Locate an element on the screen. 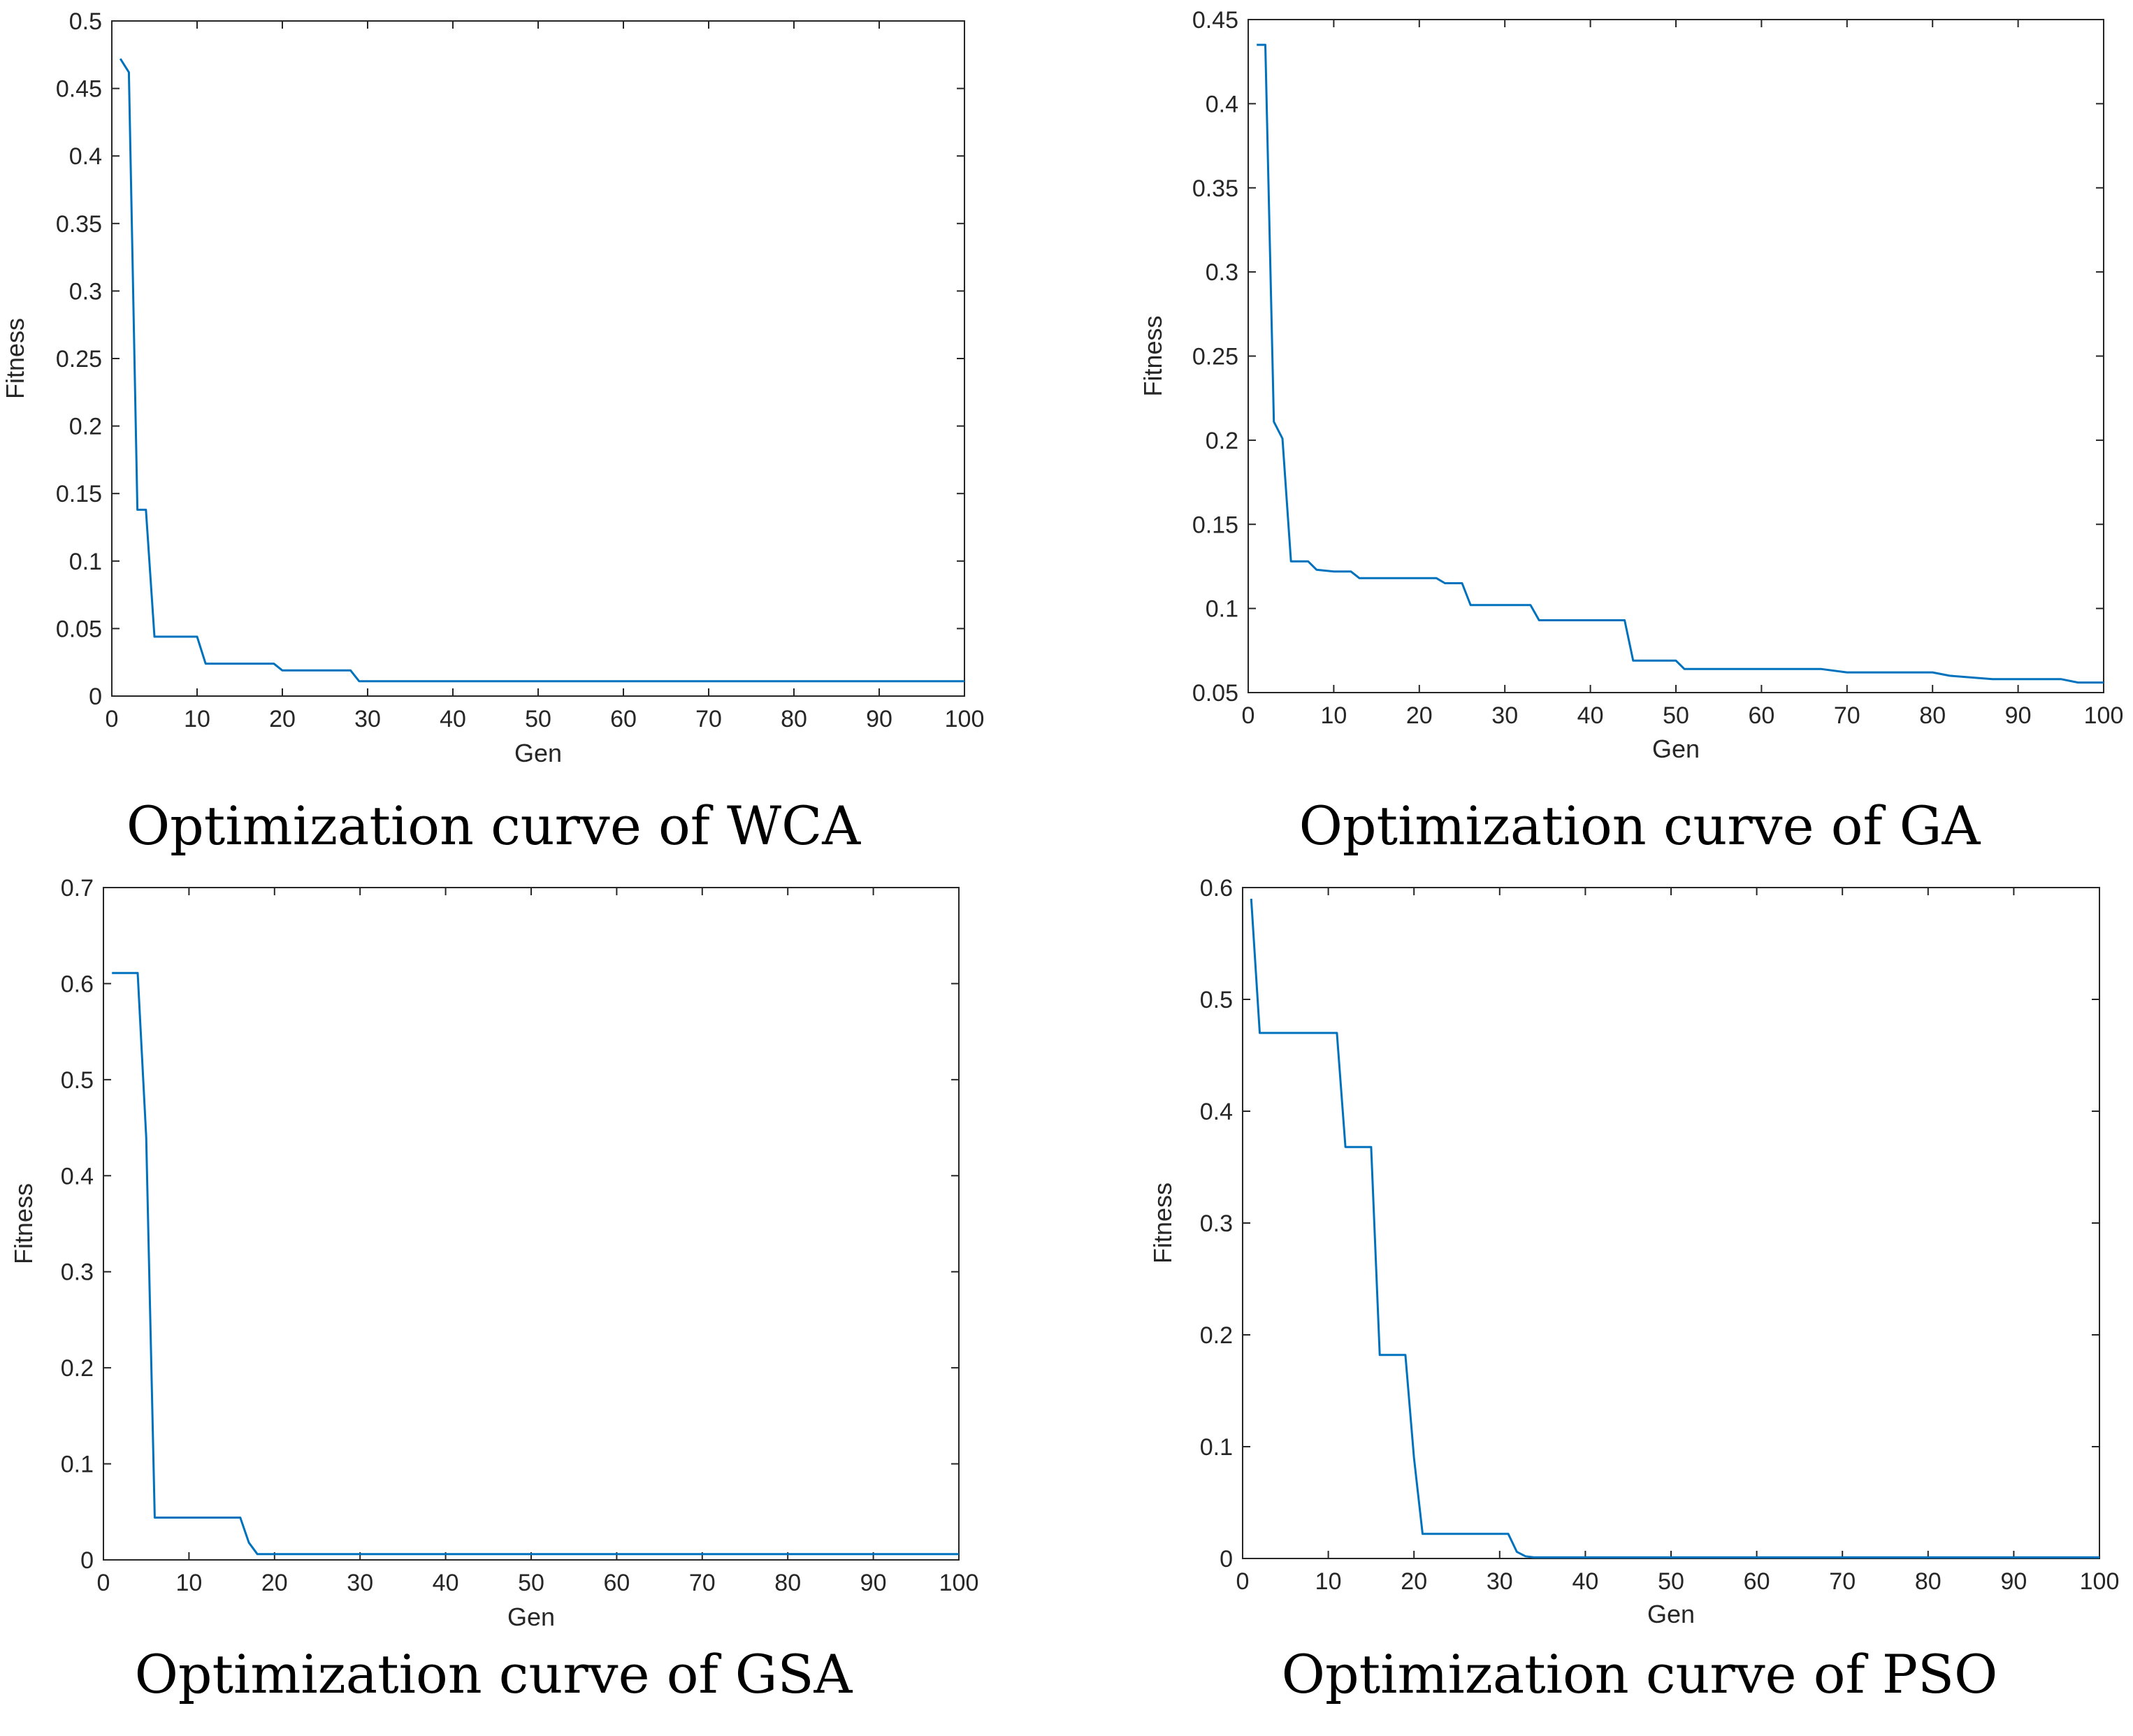  series-line-gsa is located at coordinates (535, 1263).